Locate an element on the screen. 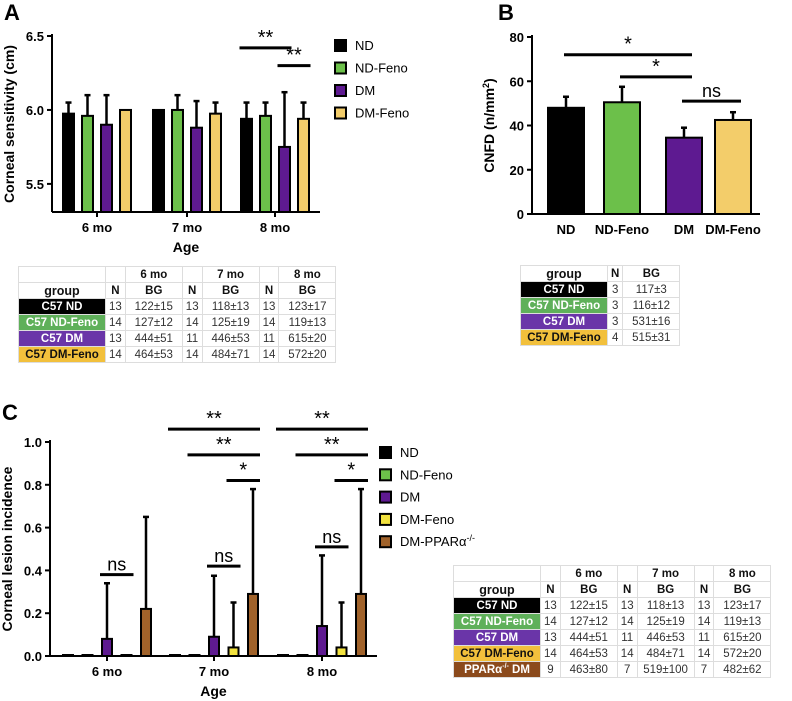  y-tick-label: 6.5 is located at coordinates (35, 36).